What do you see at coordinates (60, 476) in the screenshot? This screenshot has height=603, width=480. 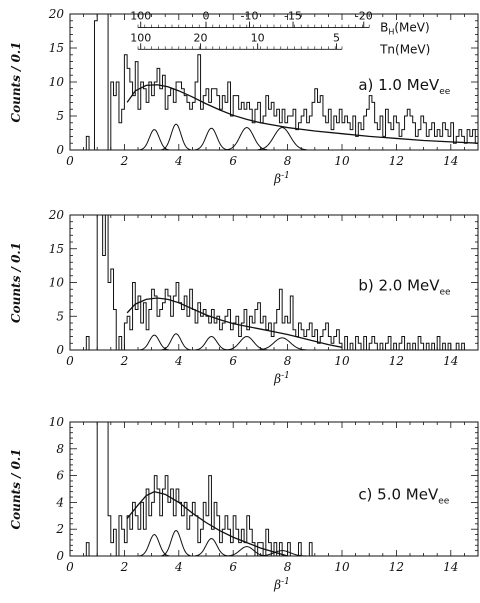 I see `y-tick-label: 6` at bounding box center [60, 476].